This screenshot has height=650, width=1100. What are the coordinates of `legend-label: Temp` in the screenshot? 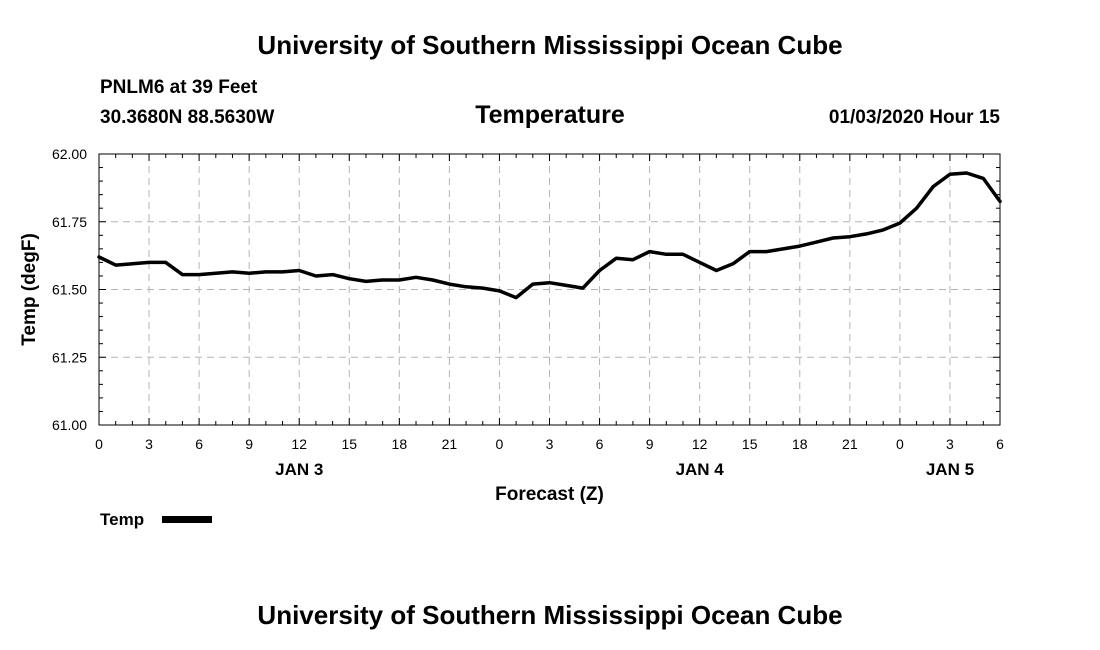 It's located at (122, 519).